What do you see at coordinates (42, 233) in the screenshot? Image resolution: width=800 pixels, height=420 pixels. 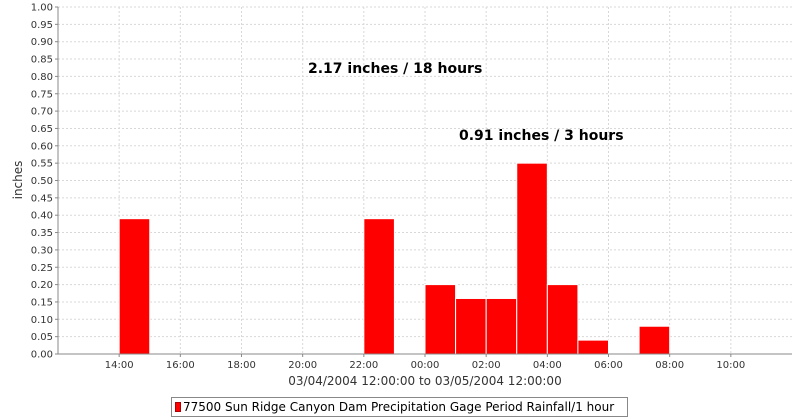 I see `y-tick-label: 0.35` at bounding box center [42, 233].